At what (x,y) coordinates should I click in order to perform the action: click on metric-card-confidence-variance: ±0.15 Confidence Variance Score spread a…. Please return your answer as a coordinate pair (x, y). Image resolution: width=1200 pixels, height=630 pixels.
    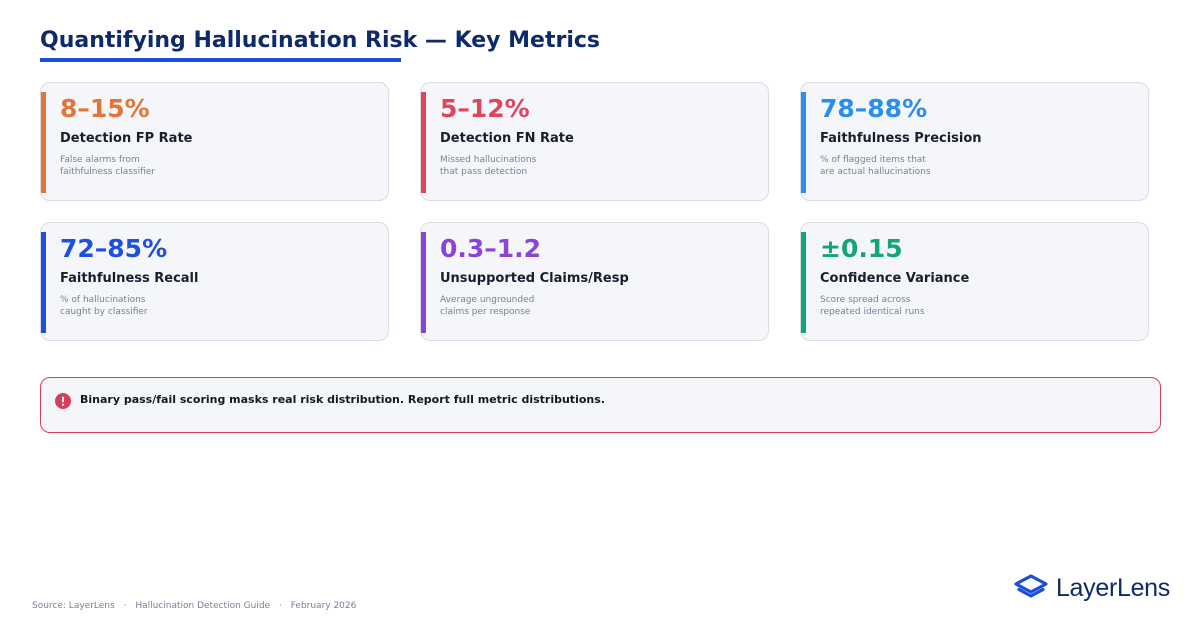
    Looking at the image, I should click on (974, 281).